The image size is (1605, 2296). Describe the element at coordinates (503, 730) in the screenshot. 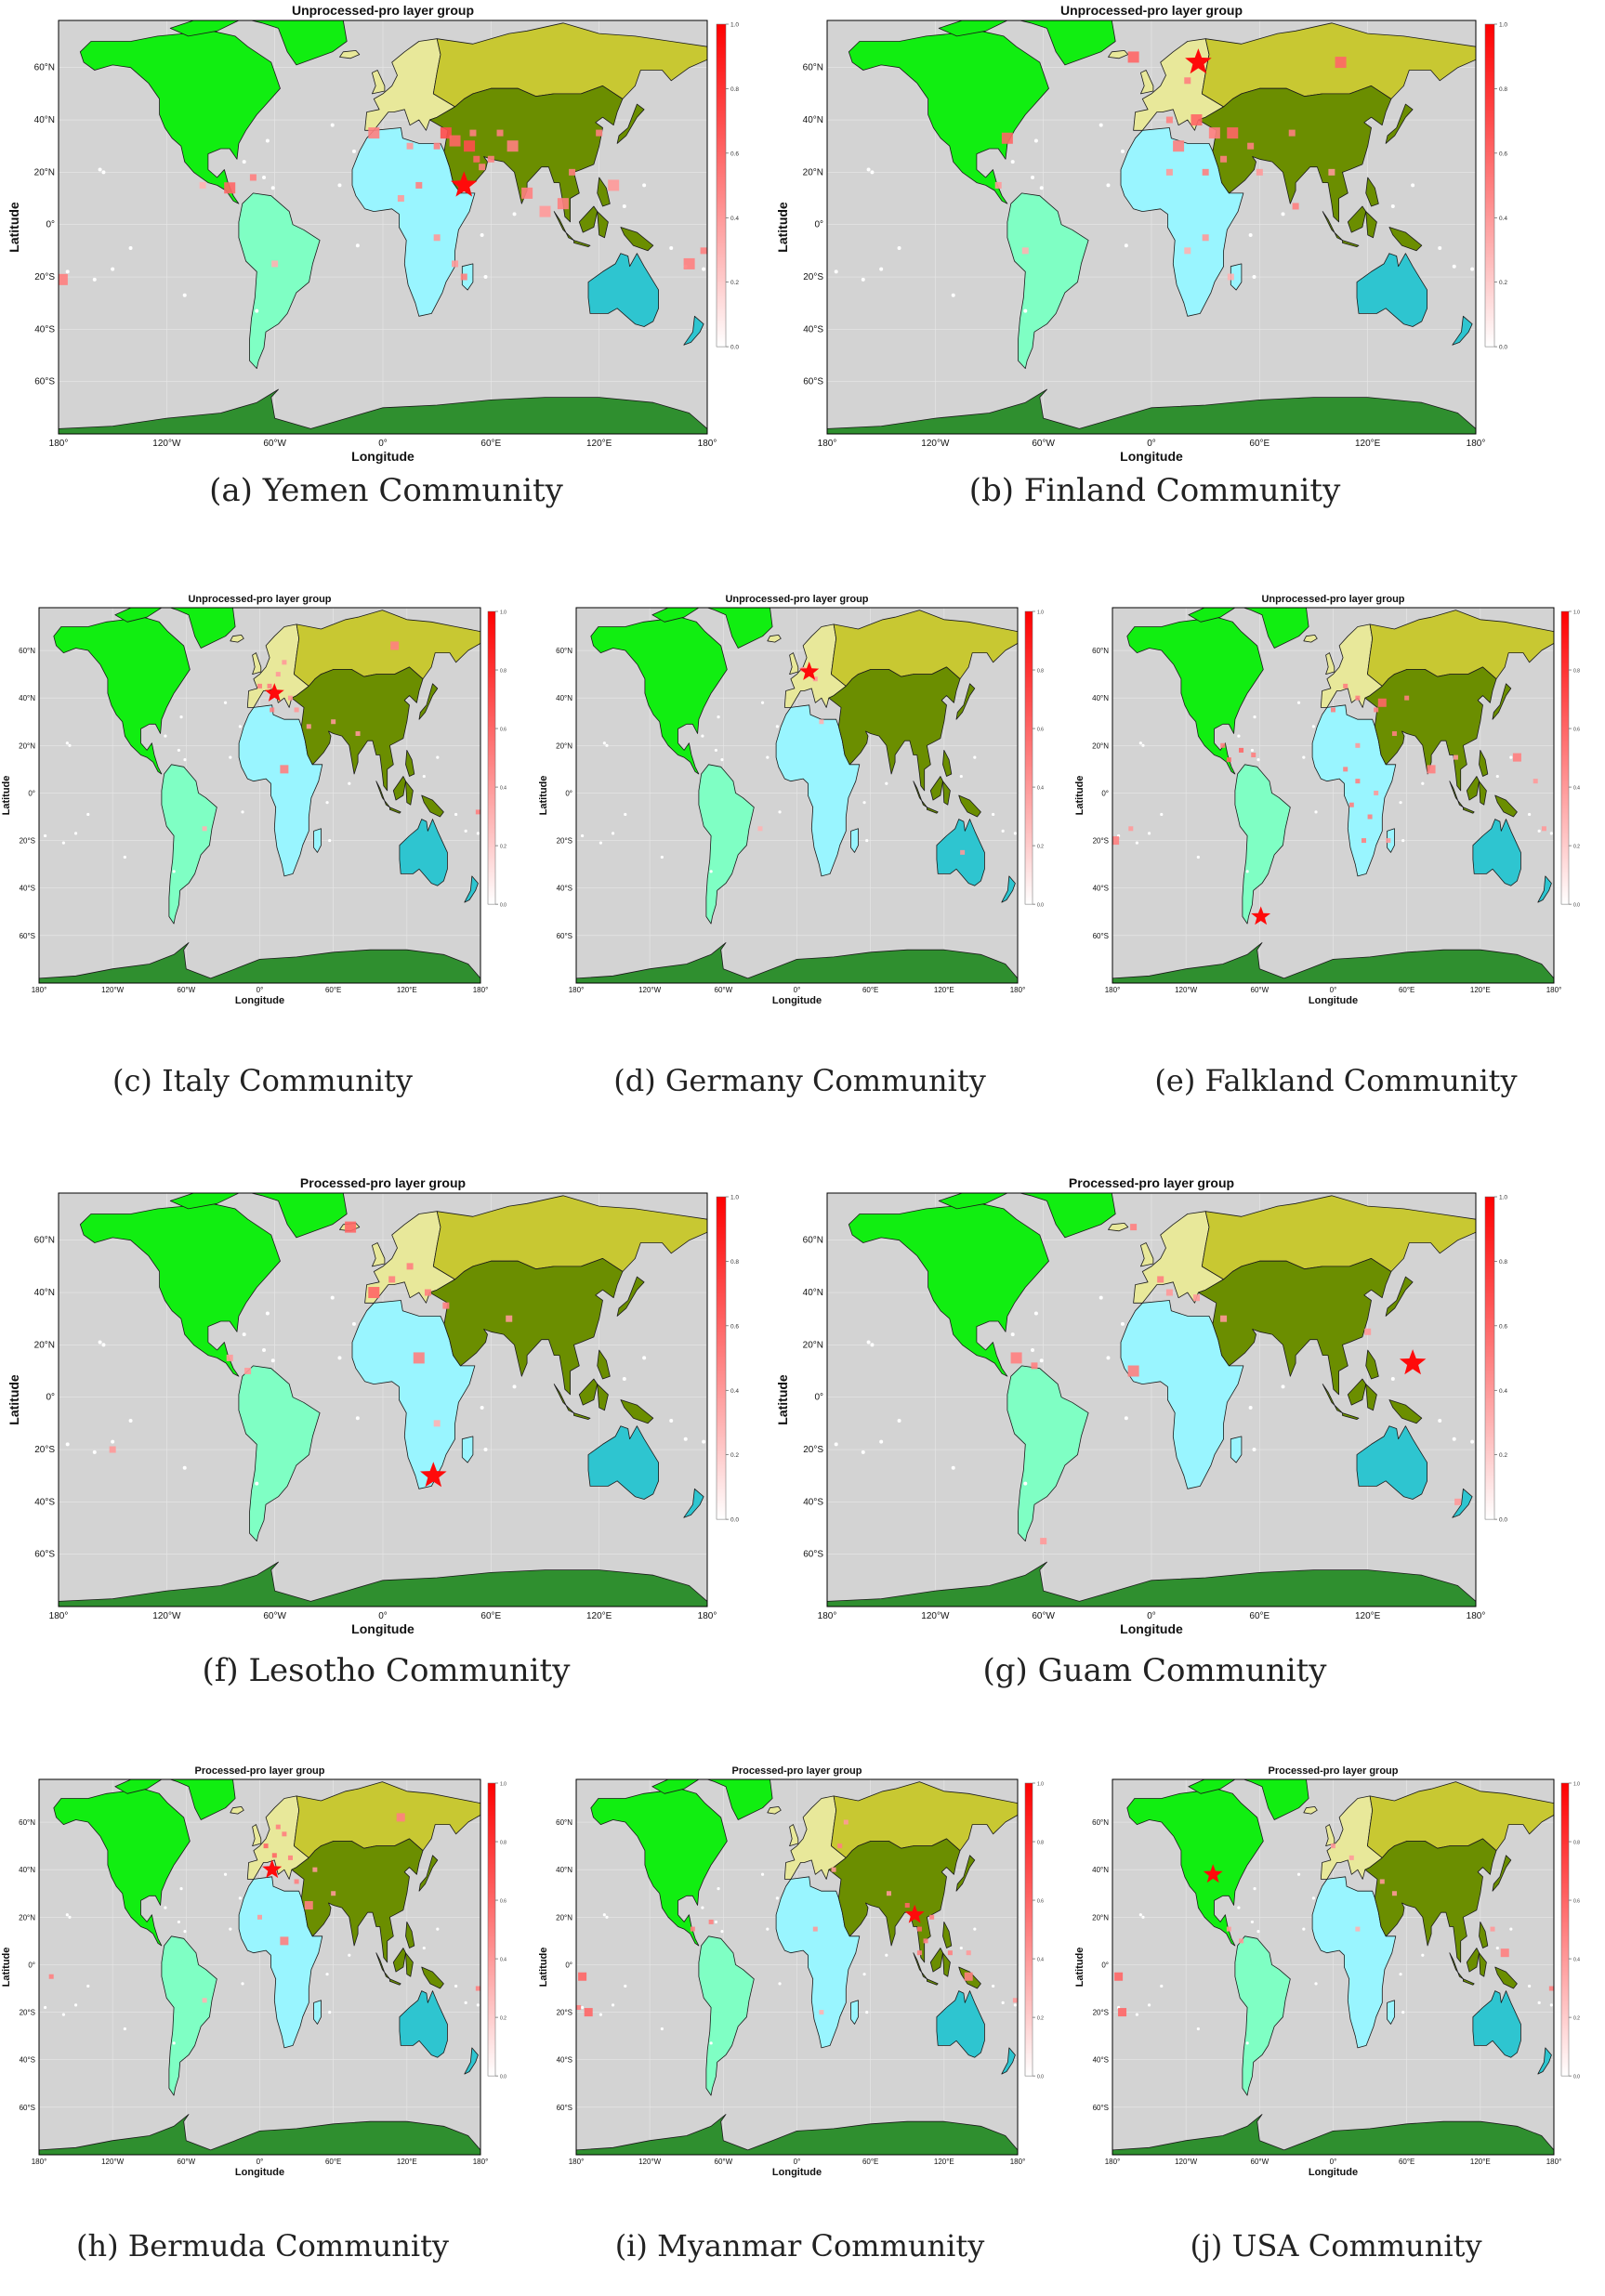

I see `colorbar-tick-label: 0.6` at that location.